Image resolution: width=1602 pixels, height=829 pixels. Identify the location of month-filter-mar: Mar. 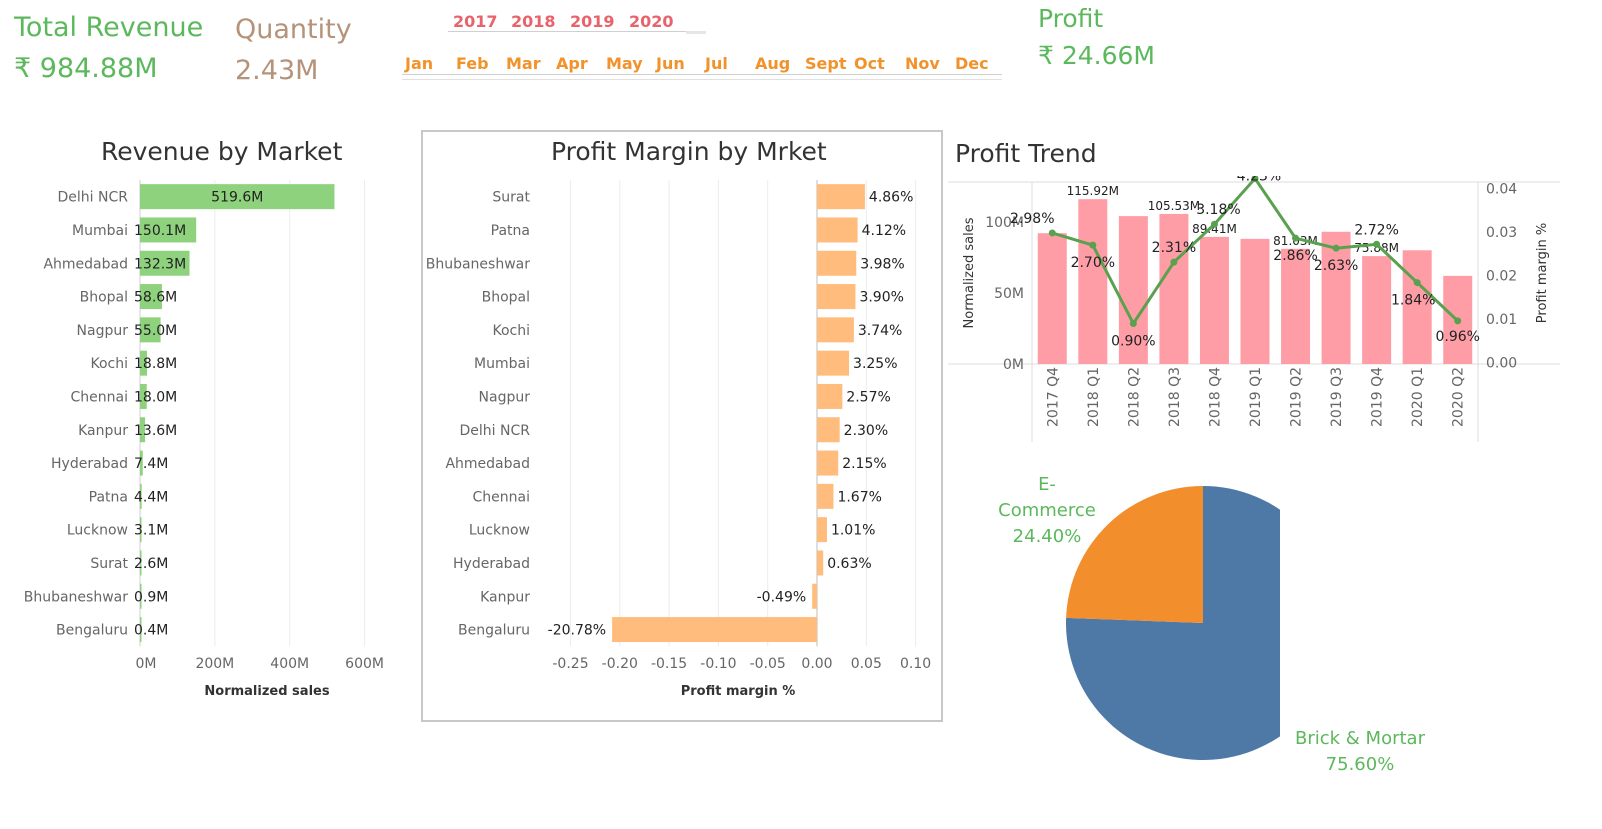
(523, 63).